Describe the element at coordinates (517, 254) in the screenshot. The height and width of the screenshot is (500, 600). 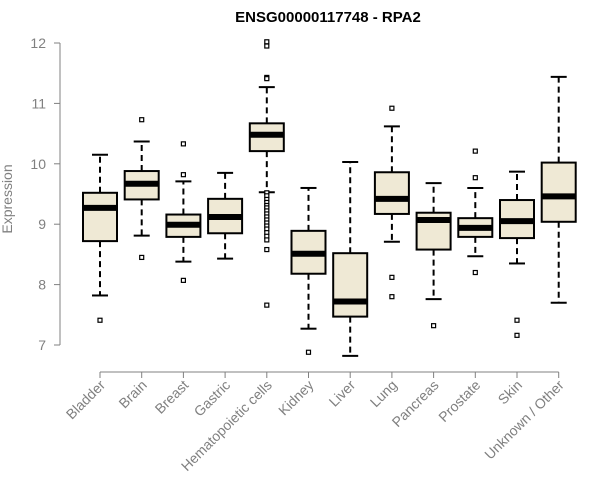
I see `box-skin` at that location.